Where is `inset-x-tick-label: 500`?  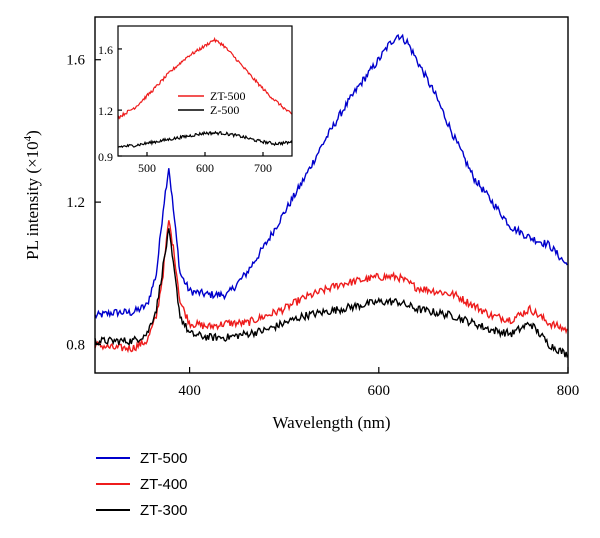 inset-x-tick-label: 500 is located at coordinates (147, 168).